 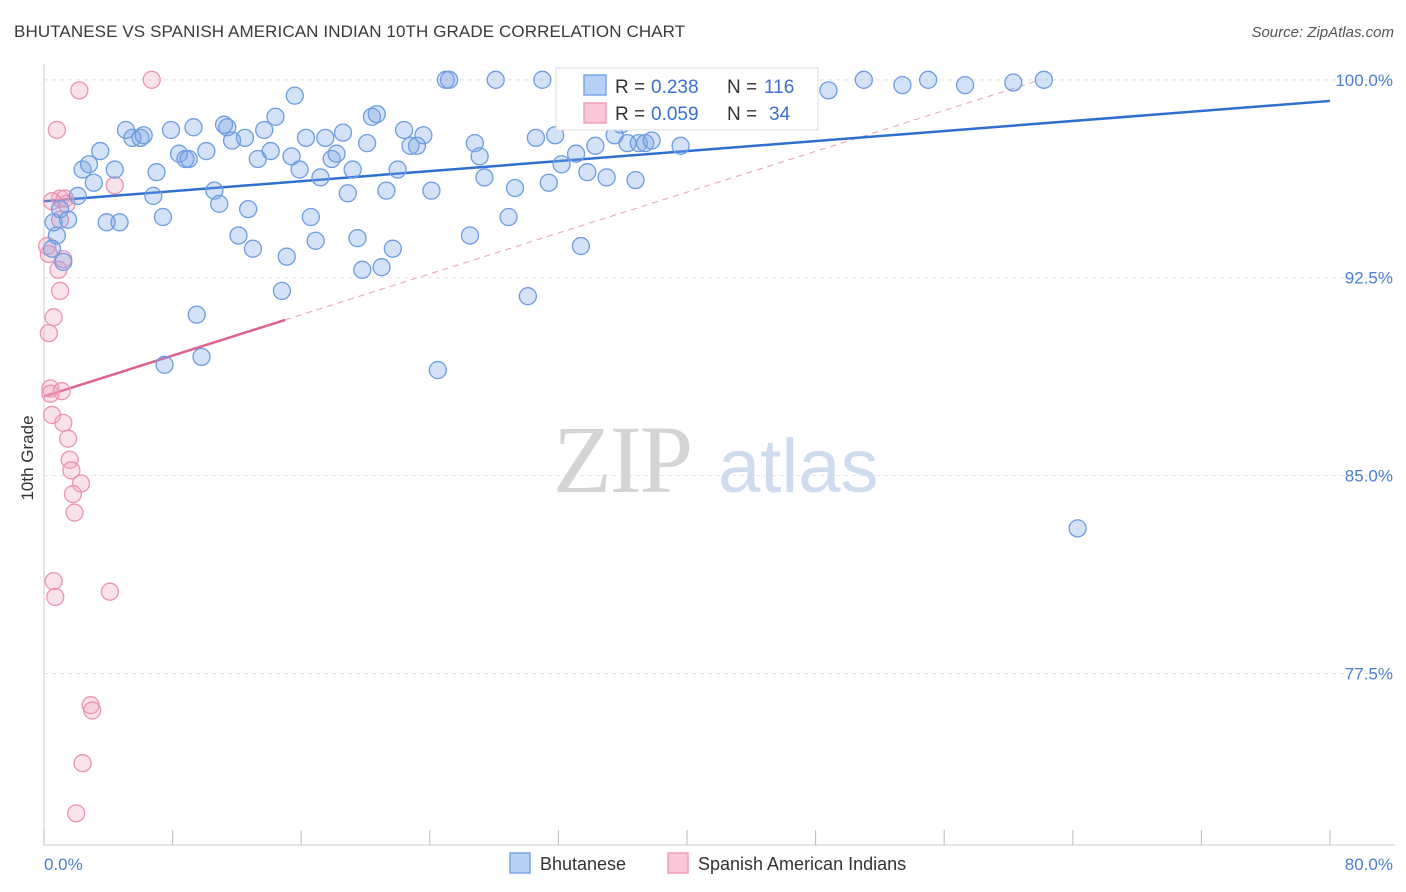 I want to click on legend-n-label-1: N =, so click(x=742, y=87).